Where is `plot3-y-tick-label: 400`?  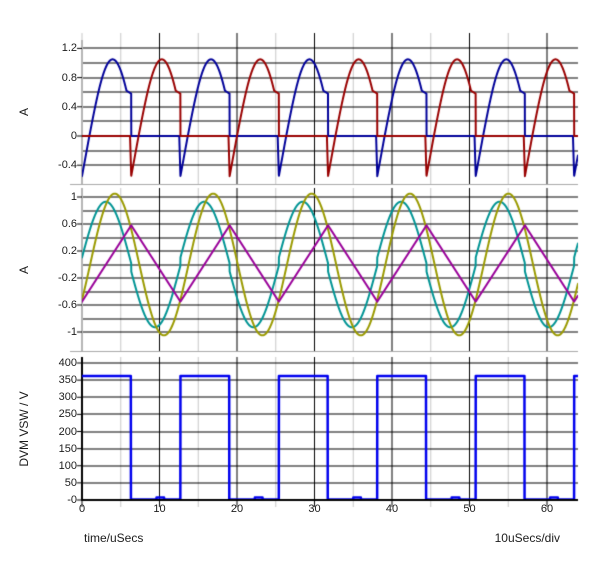 plot3-y-tick-label: 400 is located at coordinates (67, 363).